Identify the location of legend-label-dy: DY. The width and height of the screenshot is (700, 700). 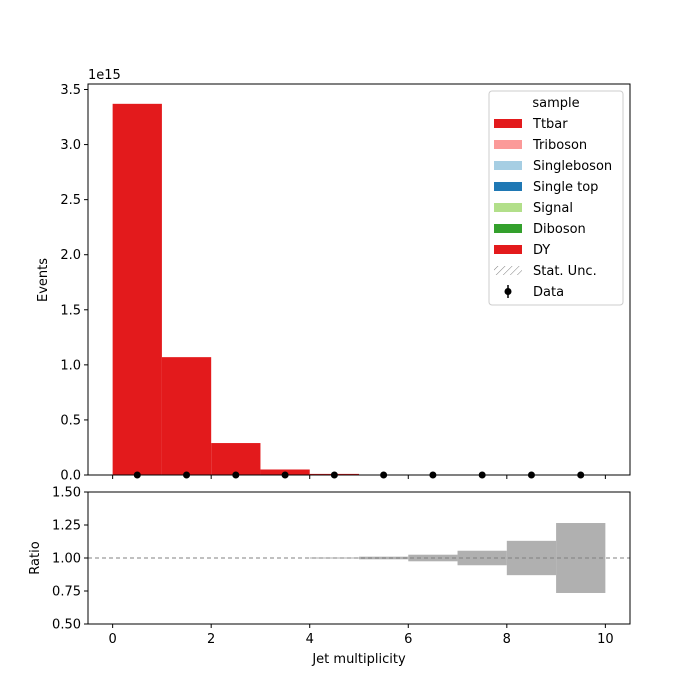
(541, 250).